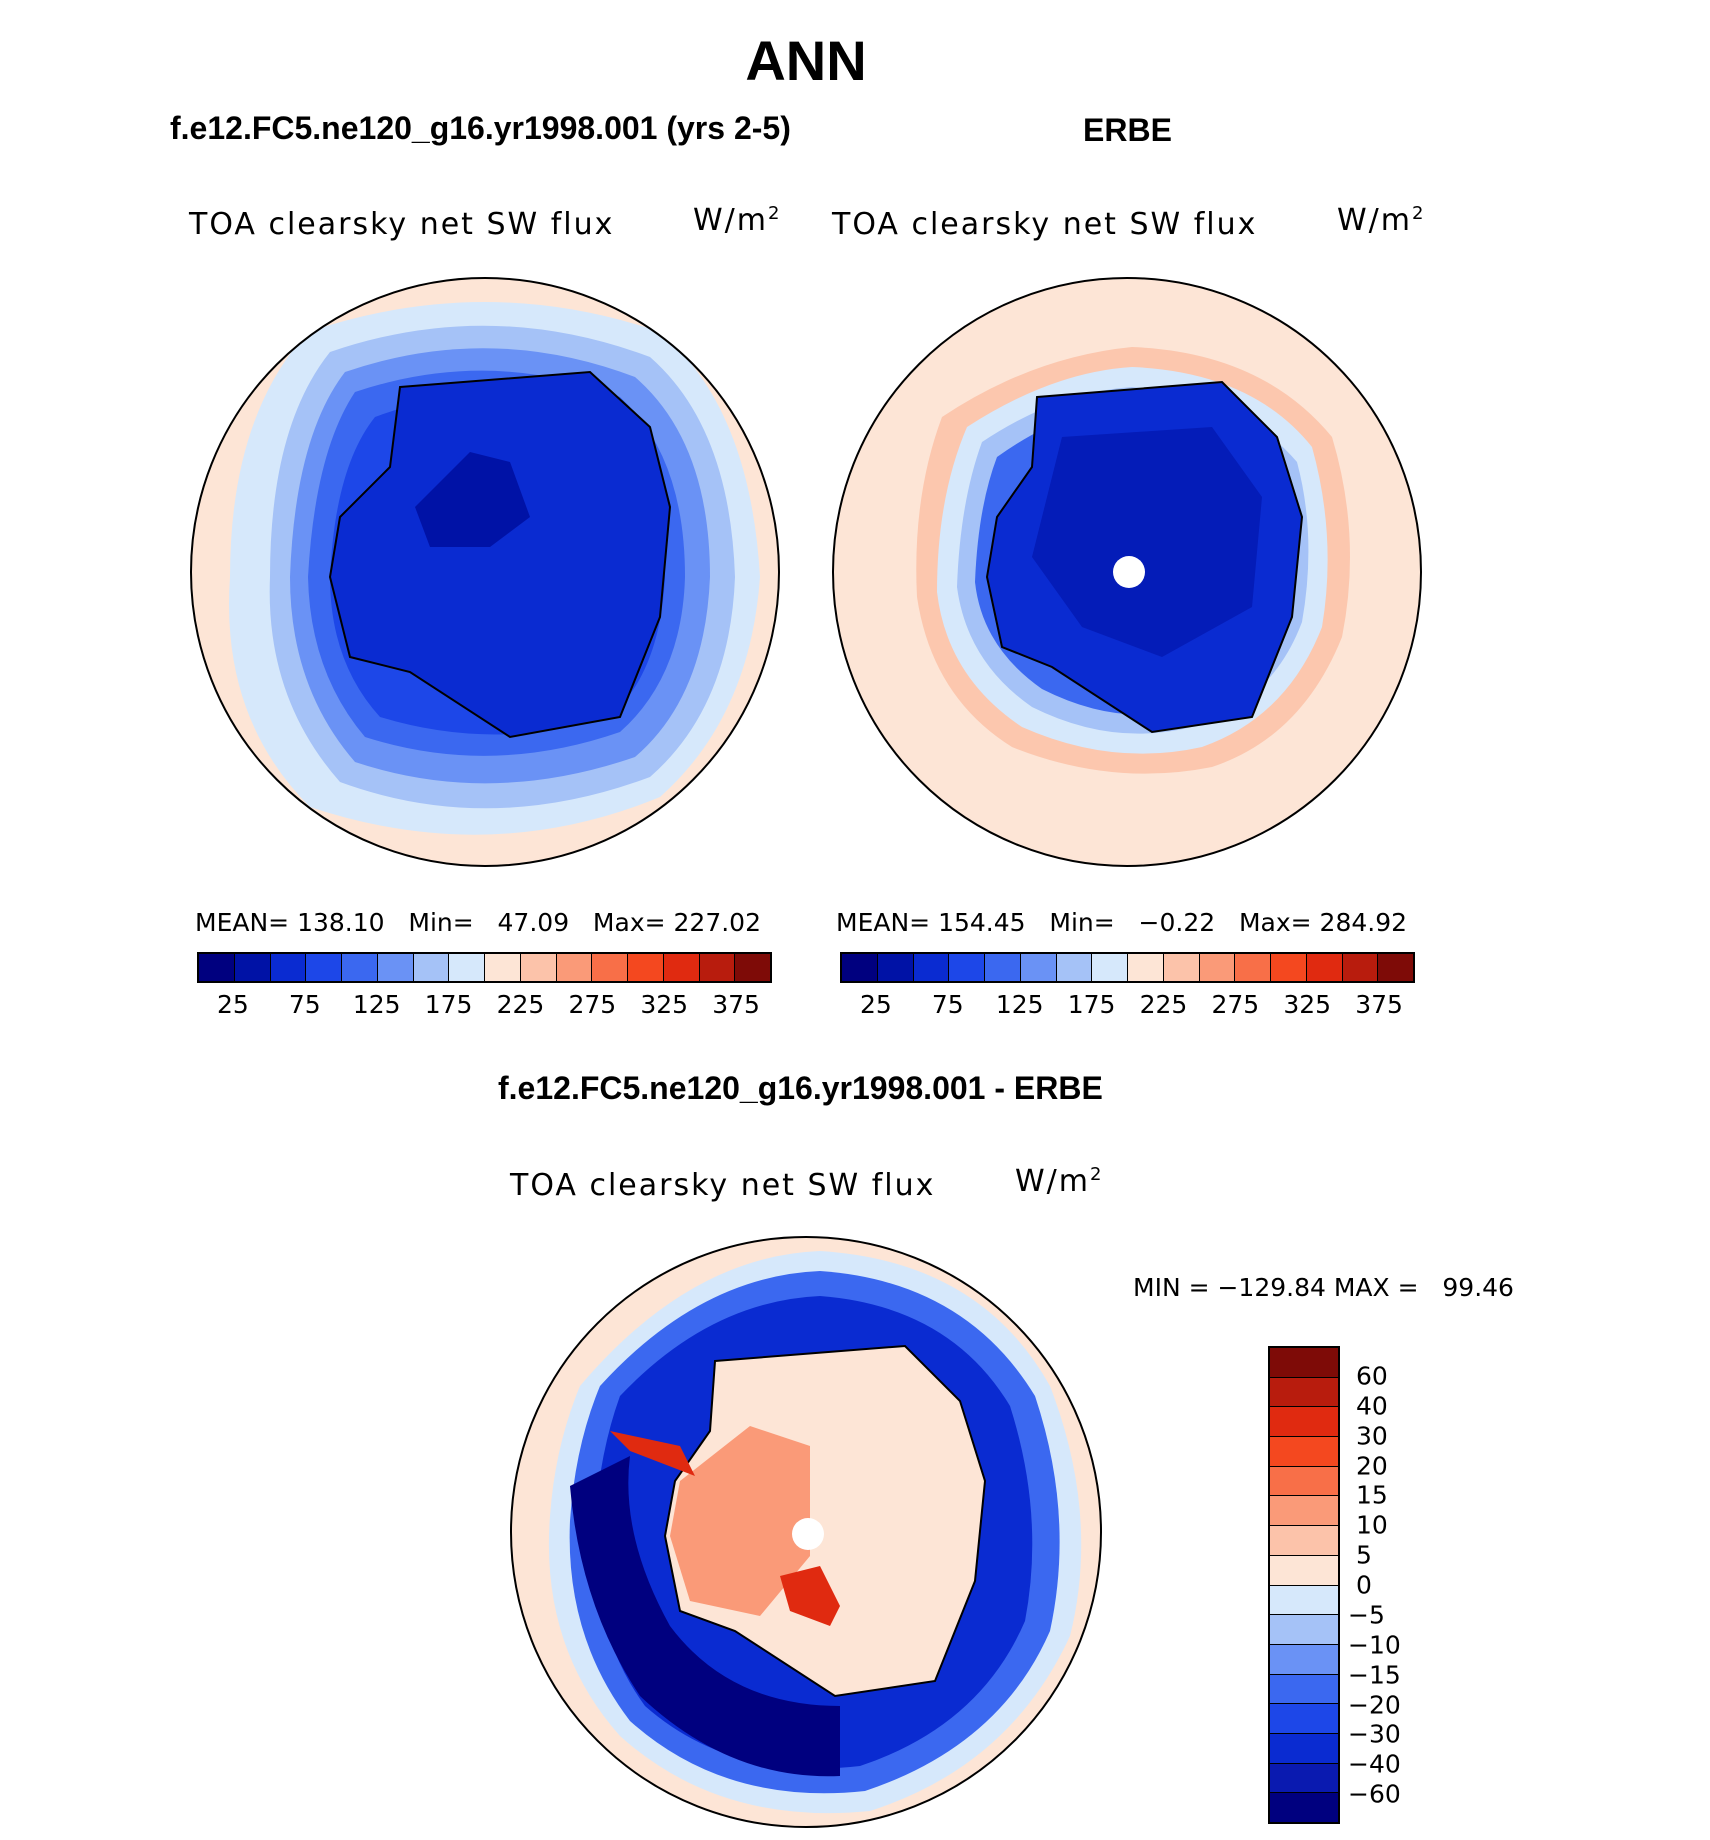  I want to click on diff-case-title: f.e12.FC5.ne120_g16.yr1998.001 - ERBE, so click(800, 1088).